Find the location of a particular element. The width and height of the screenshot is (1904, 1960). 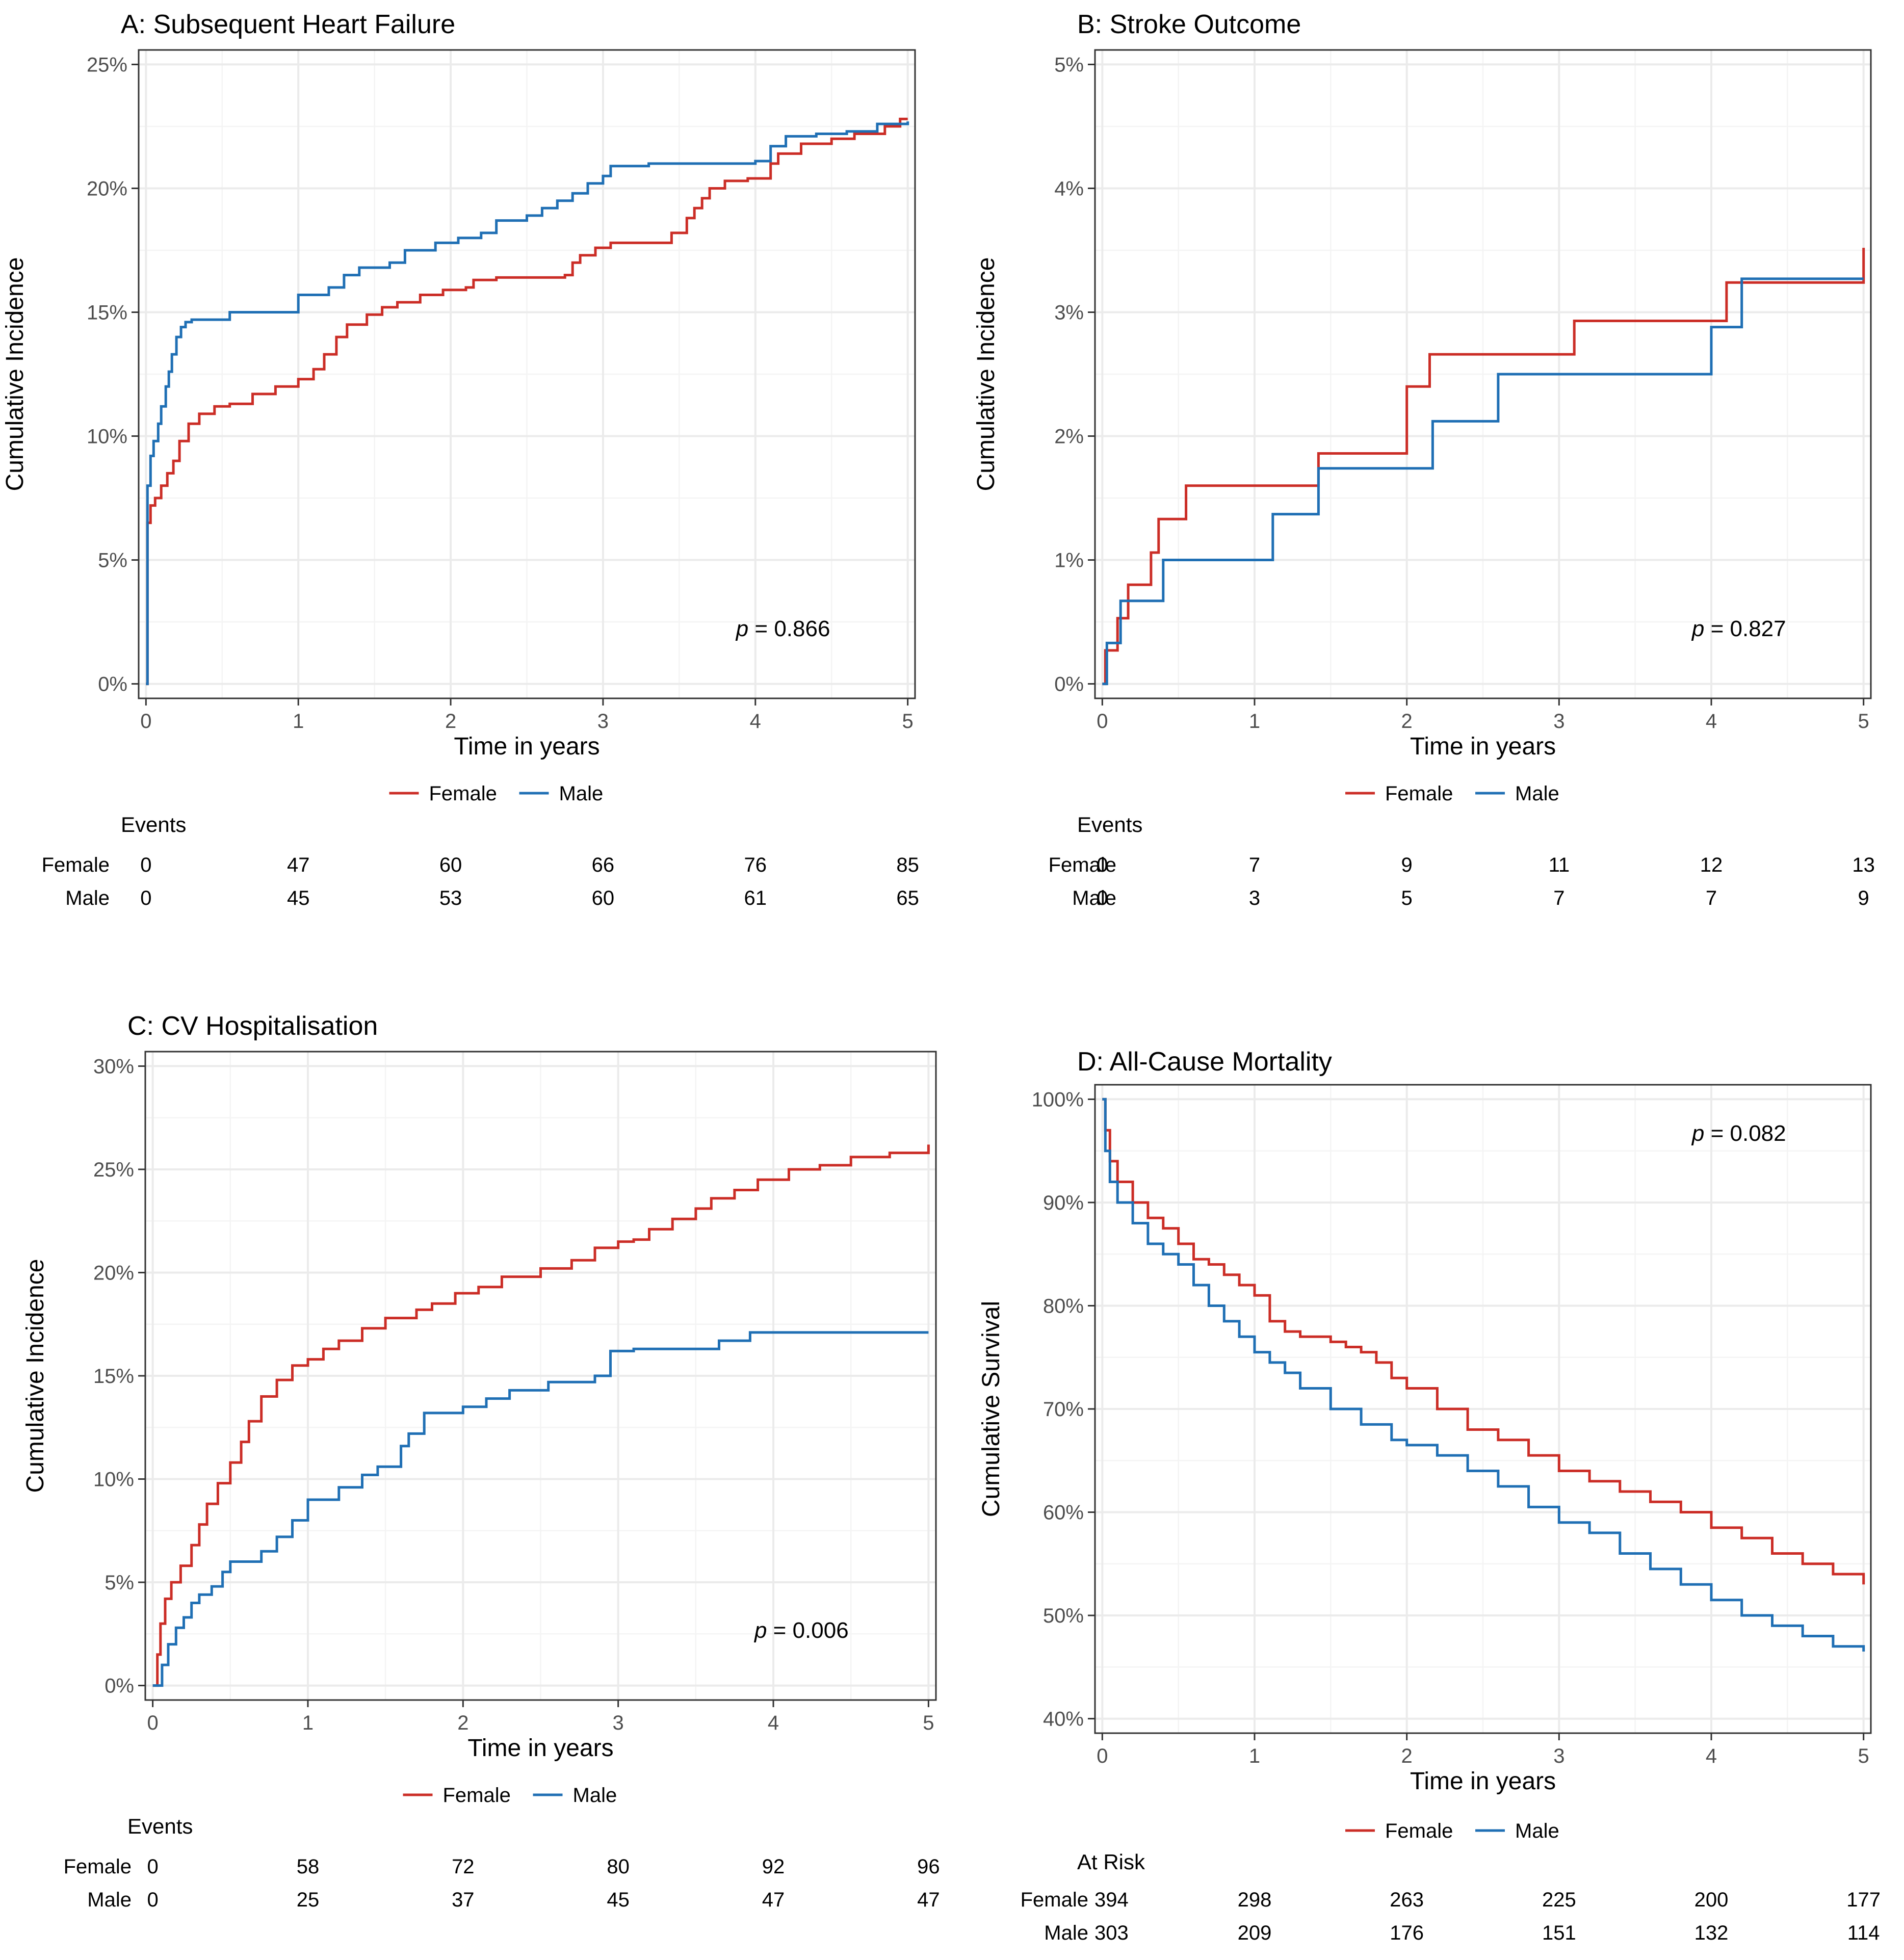

y-axis-label: Cumulative Incidence is located at coordinates (35, 1376).